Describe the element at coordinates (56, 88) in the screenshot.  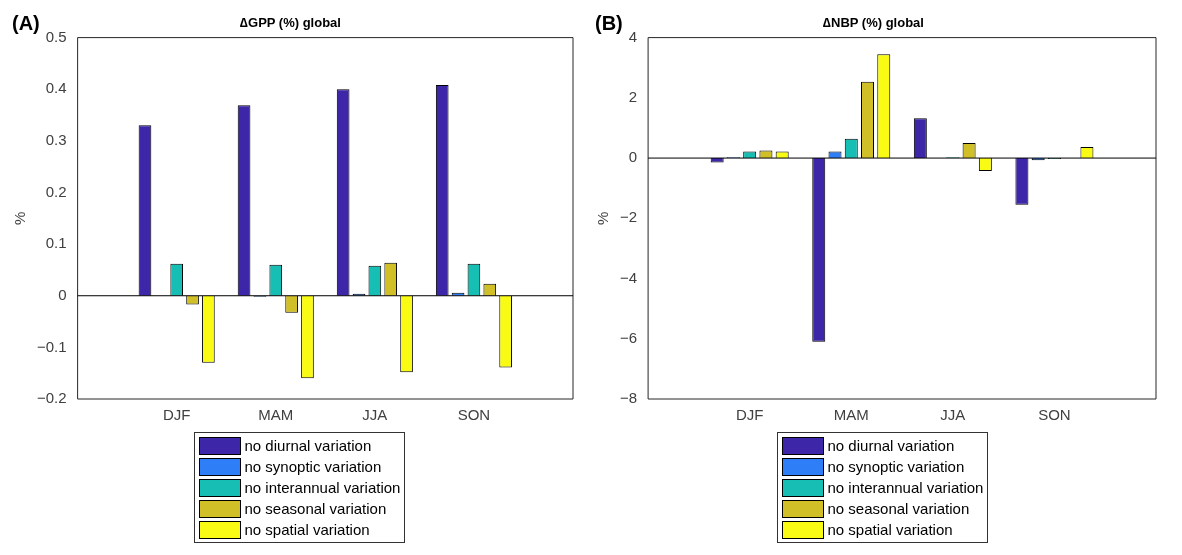
I see `y-tick-label: 0.4` at that location.